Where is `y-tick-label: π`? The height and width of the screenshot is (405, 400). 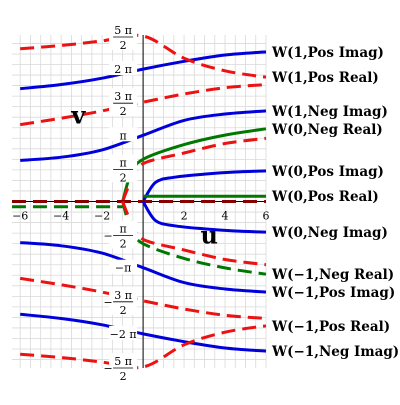
y-tick-label: π is located at coordinates (122, 135).